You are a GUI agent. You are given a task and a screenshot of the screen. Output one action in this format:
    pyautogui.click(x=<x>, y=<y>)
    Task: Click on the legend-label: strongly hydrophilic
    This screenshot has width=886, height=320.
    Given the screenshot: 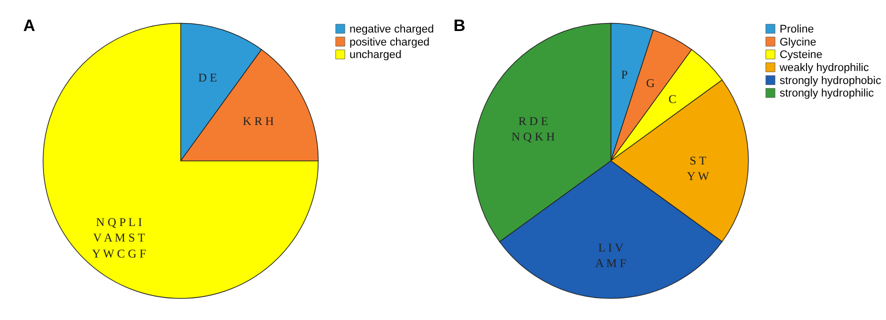 What is the action you would take?
    pyautogui.click(x=827, y=94)
    